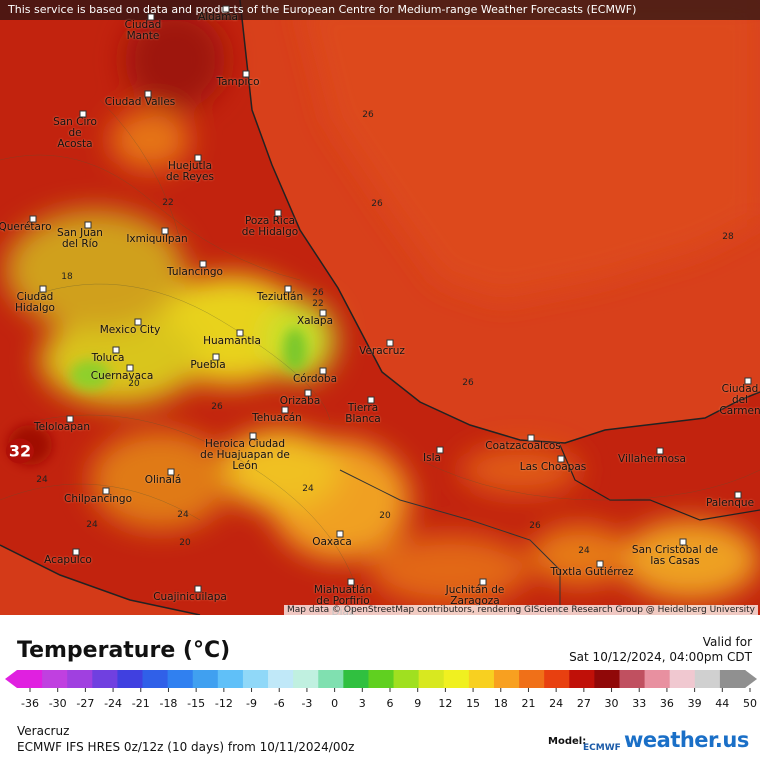 The height and width of the screenshot is (760, 760). I want to click on scale-tick-label: 50, so click(750, 703).